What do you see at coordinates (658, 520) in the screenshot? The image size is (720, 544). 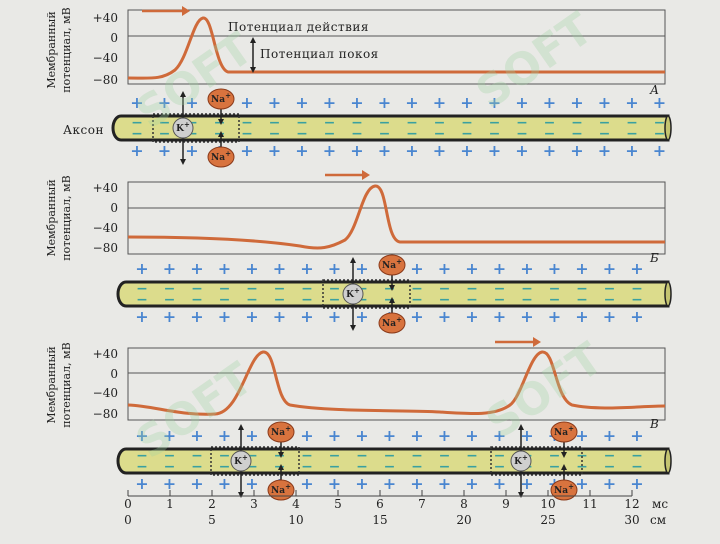 I see `distance-unit: см` at bounding box center [658, 520].